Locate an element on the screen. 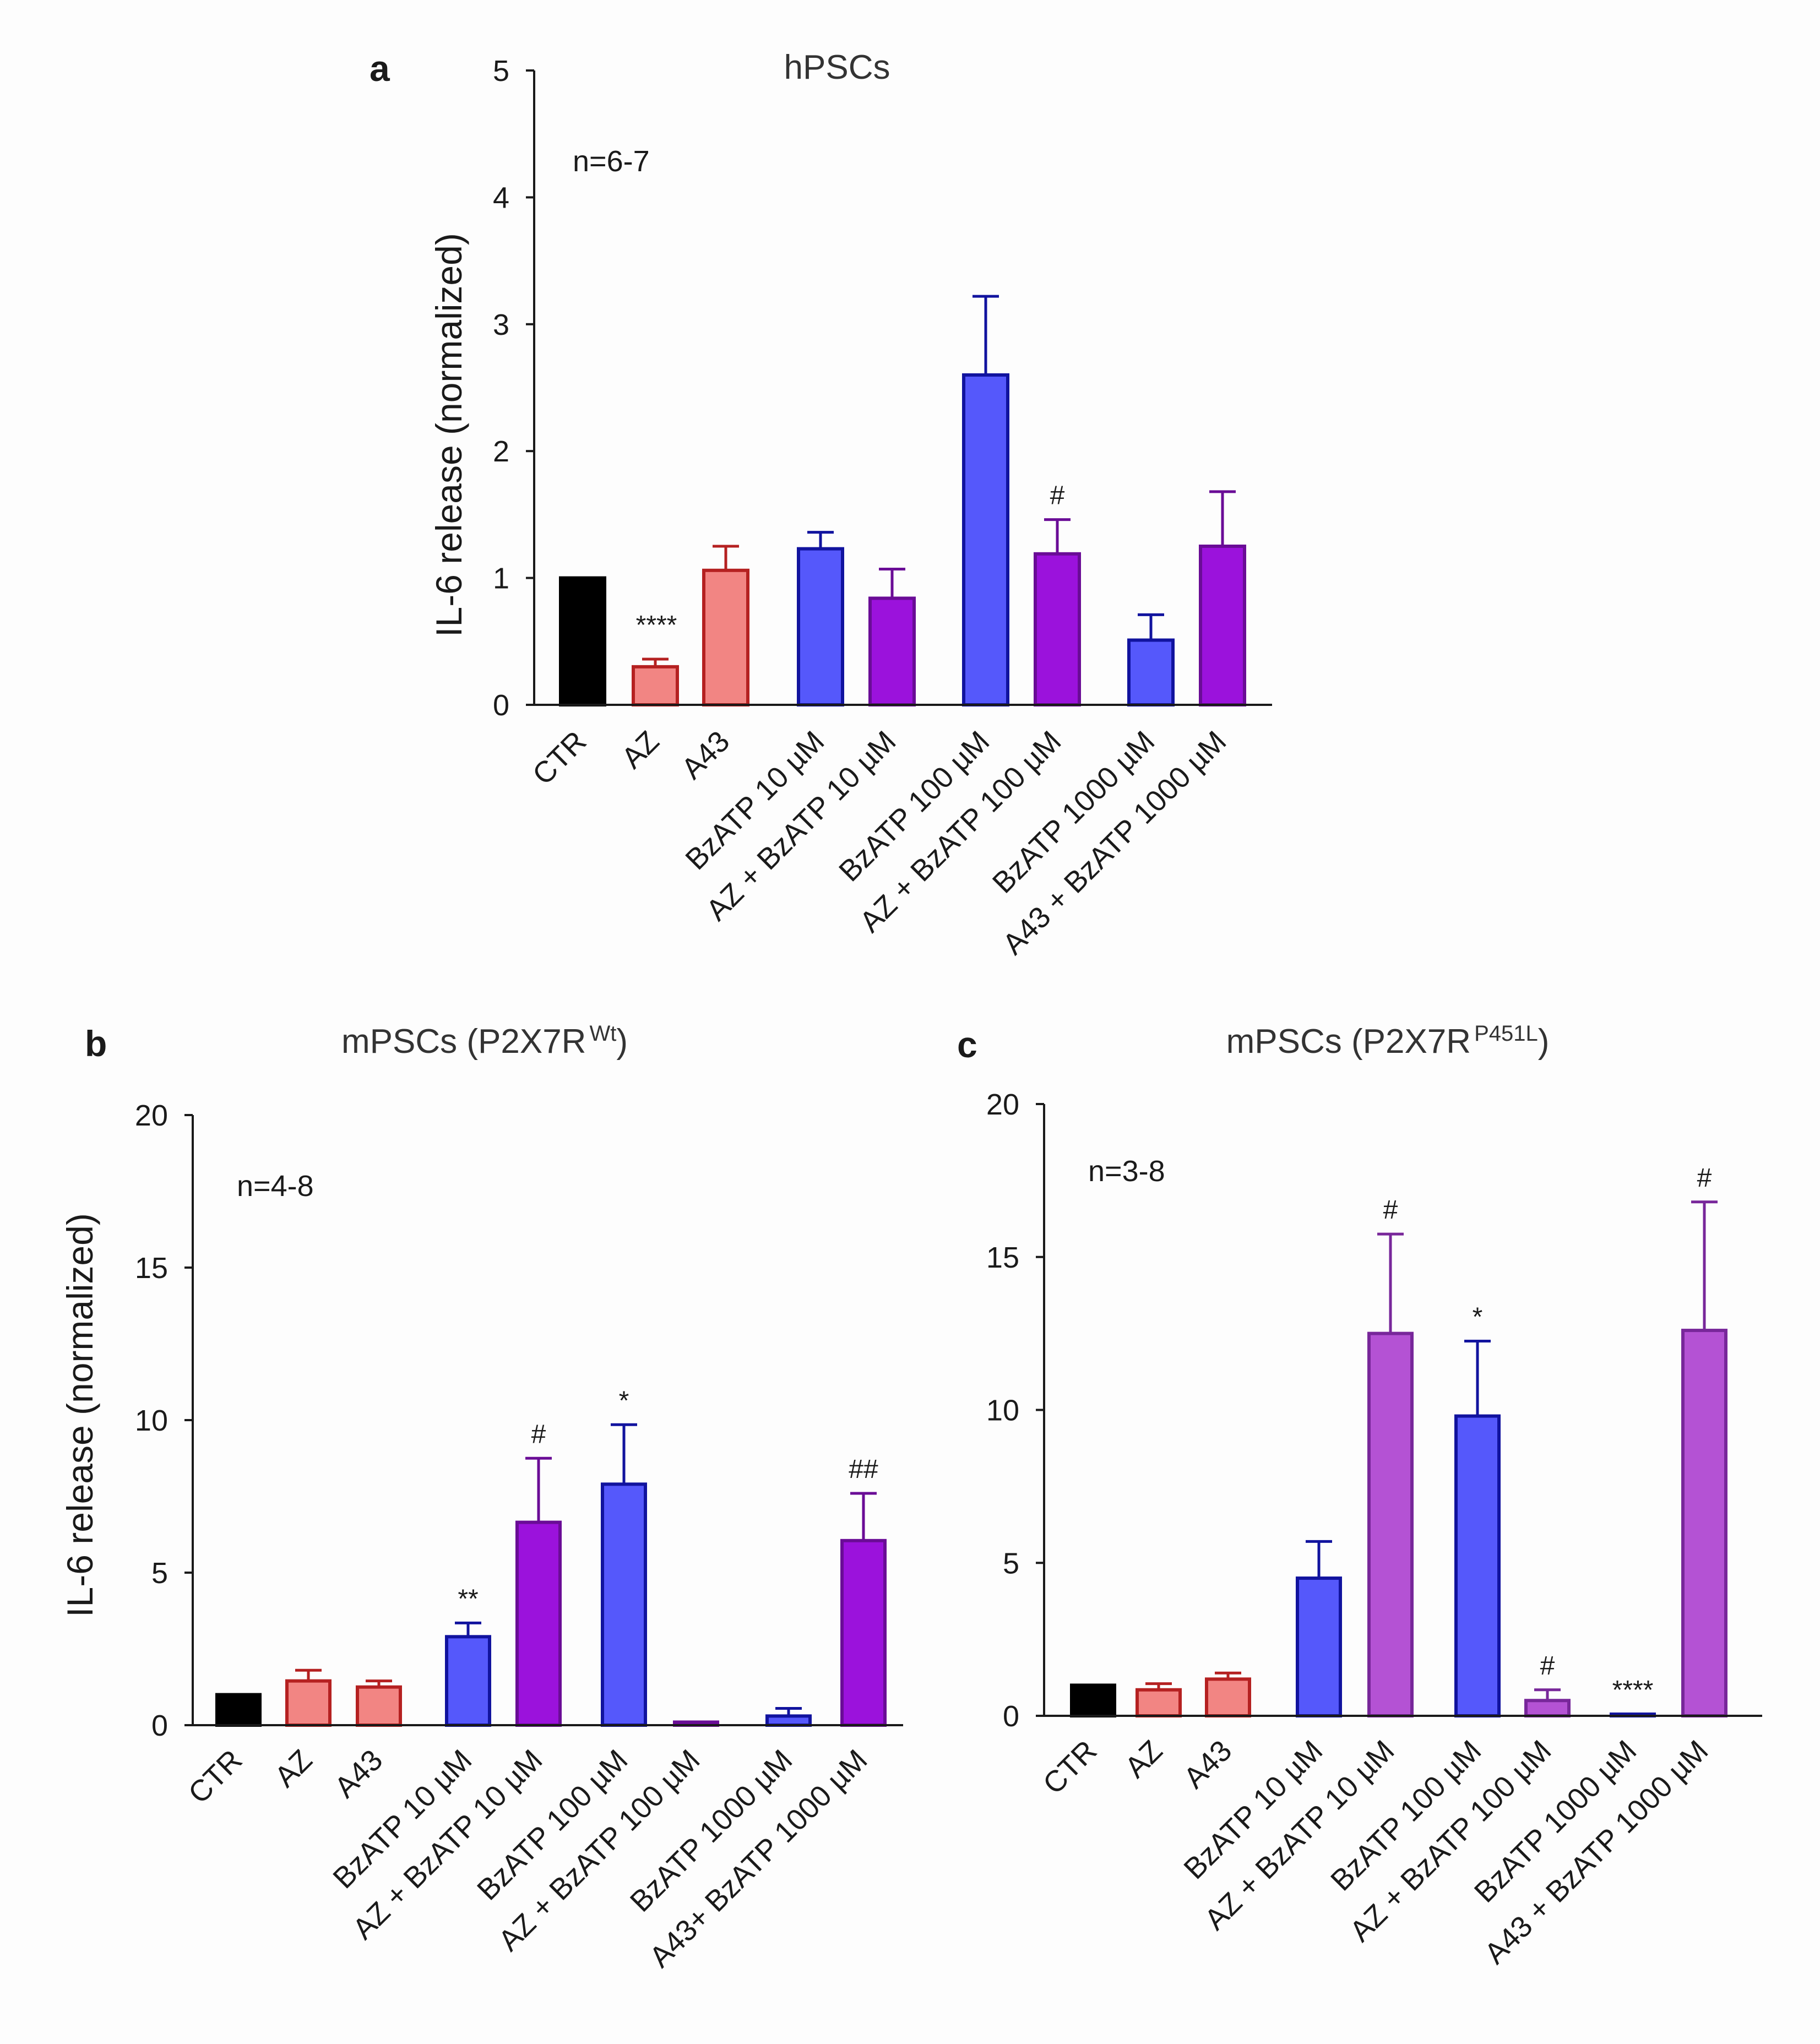 The image size is (1820, 2044). category-label-c-0: CTR is located at coordinates (1070, 1767).